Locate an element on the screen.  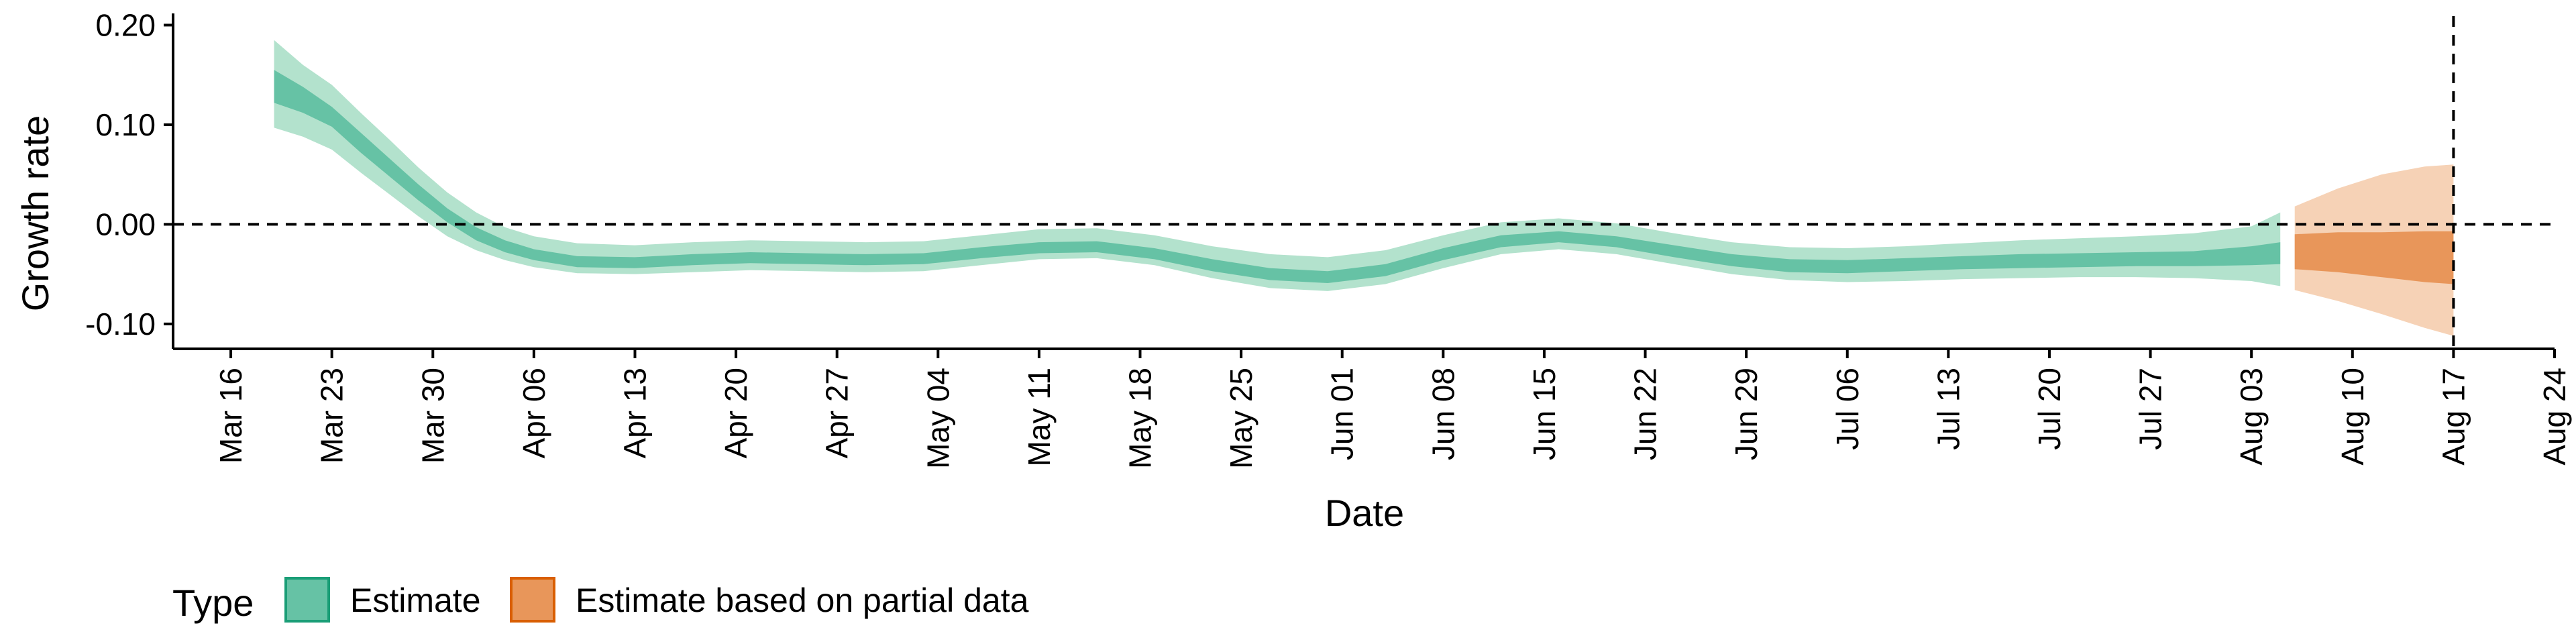
legend-key-partial-estimate is located at coordinates (532, 600).